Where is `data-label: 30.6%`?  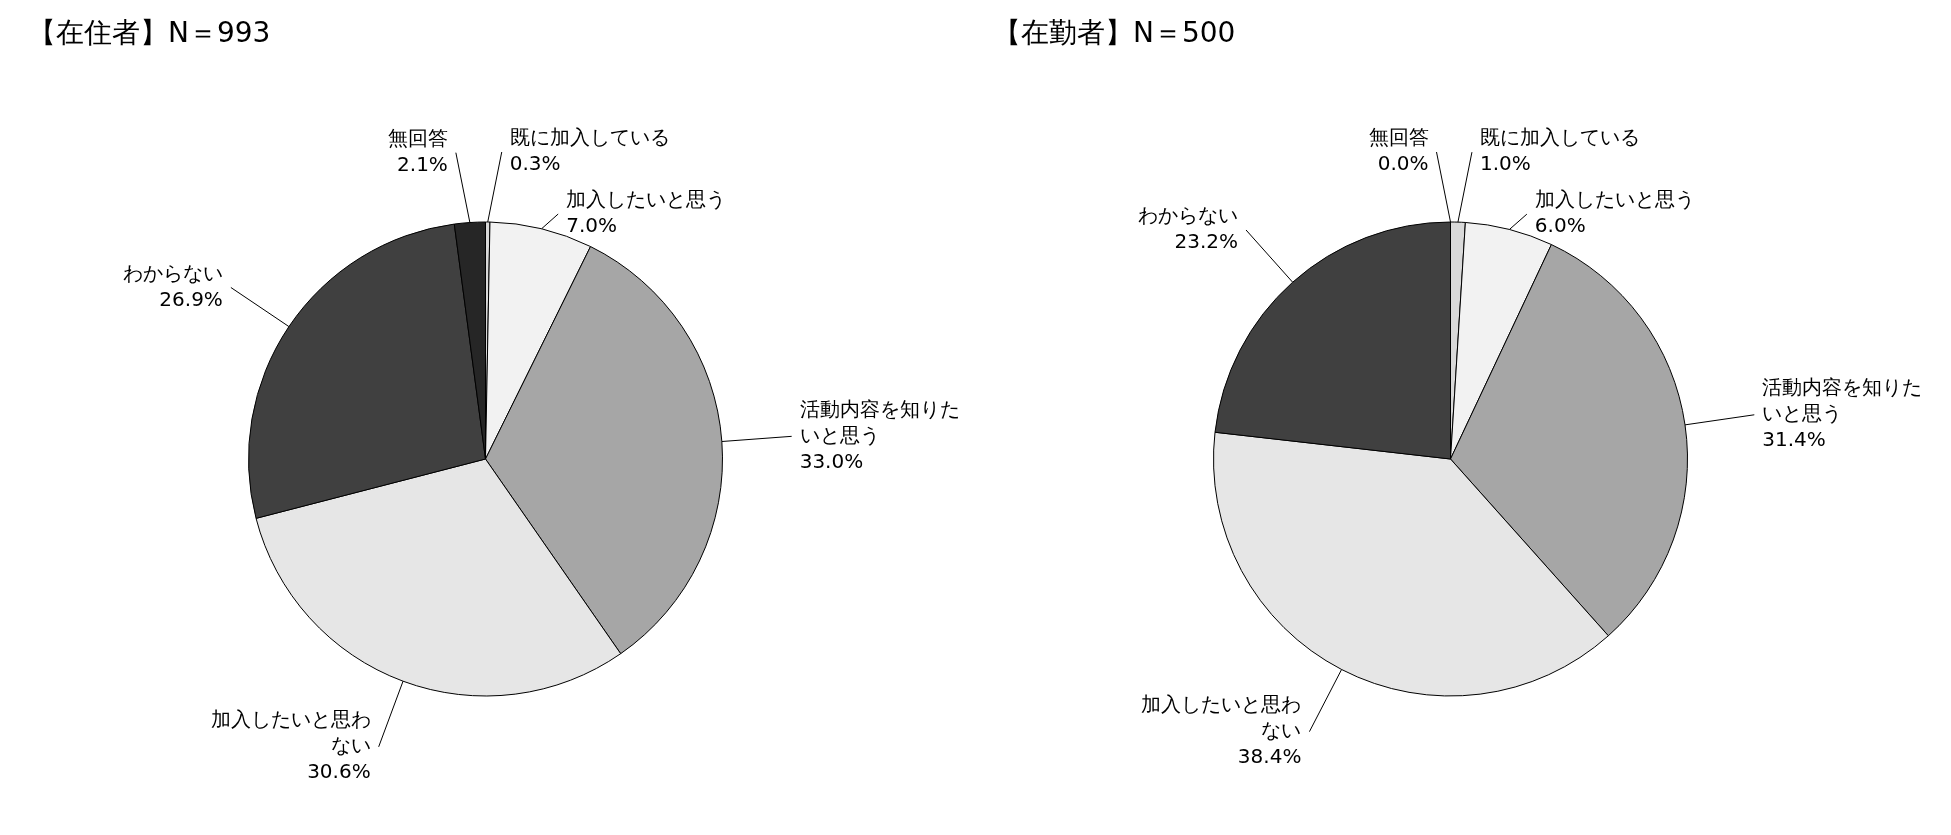 data-label: 30.6% is located at coordinates (339, 771).